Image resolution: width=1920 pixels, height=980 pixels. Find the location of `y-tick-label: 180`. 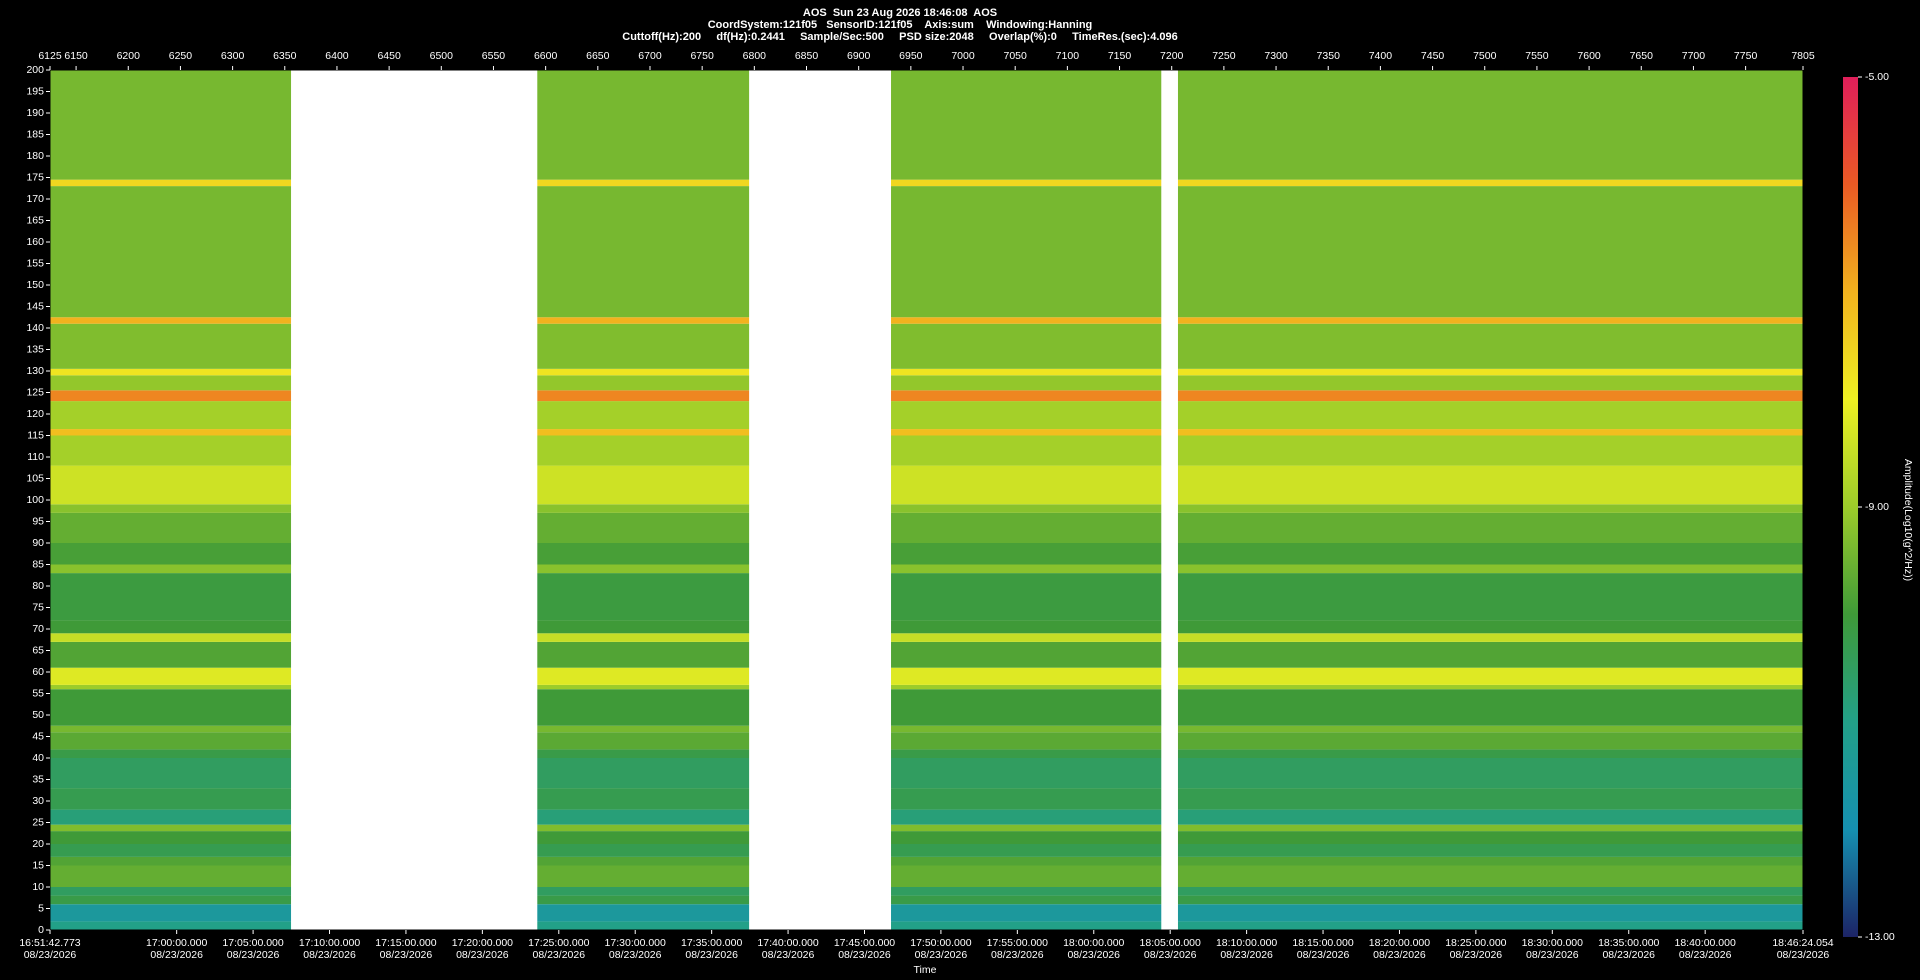

y-tick-label: 180 is located at coordinates (35, 156).